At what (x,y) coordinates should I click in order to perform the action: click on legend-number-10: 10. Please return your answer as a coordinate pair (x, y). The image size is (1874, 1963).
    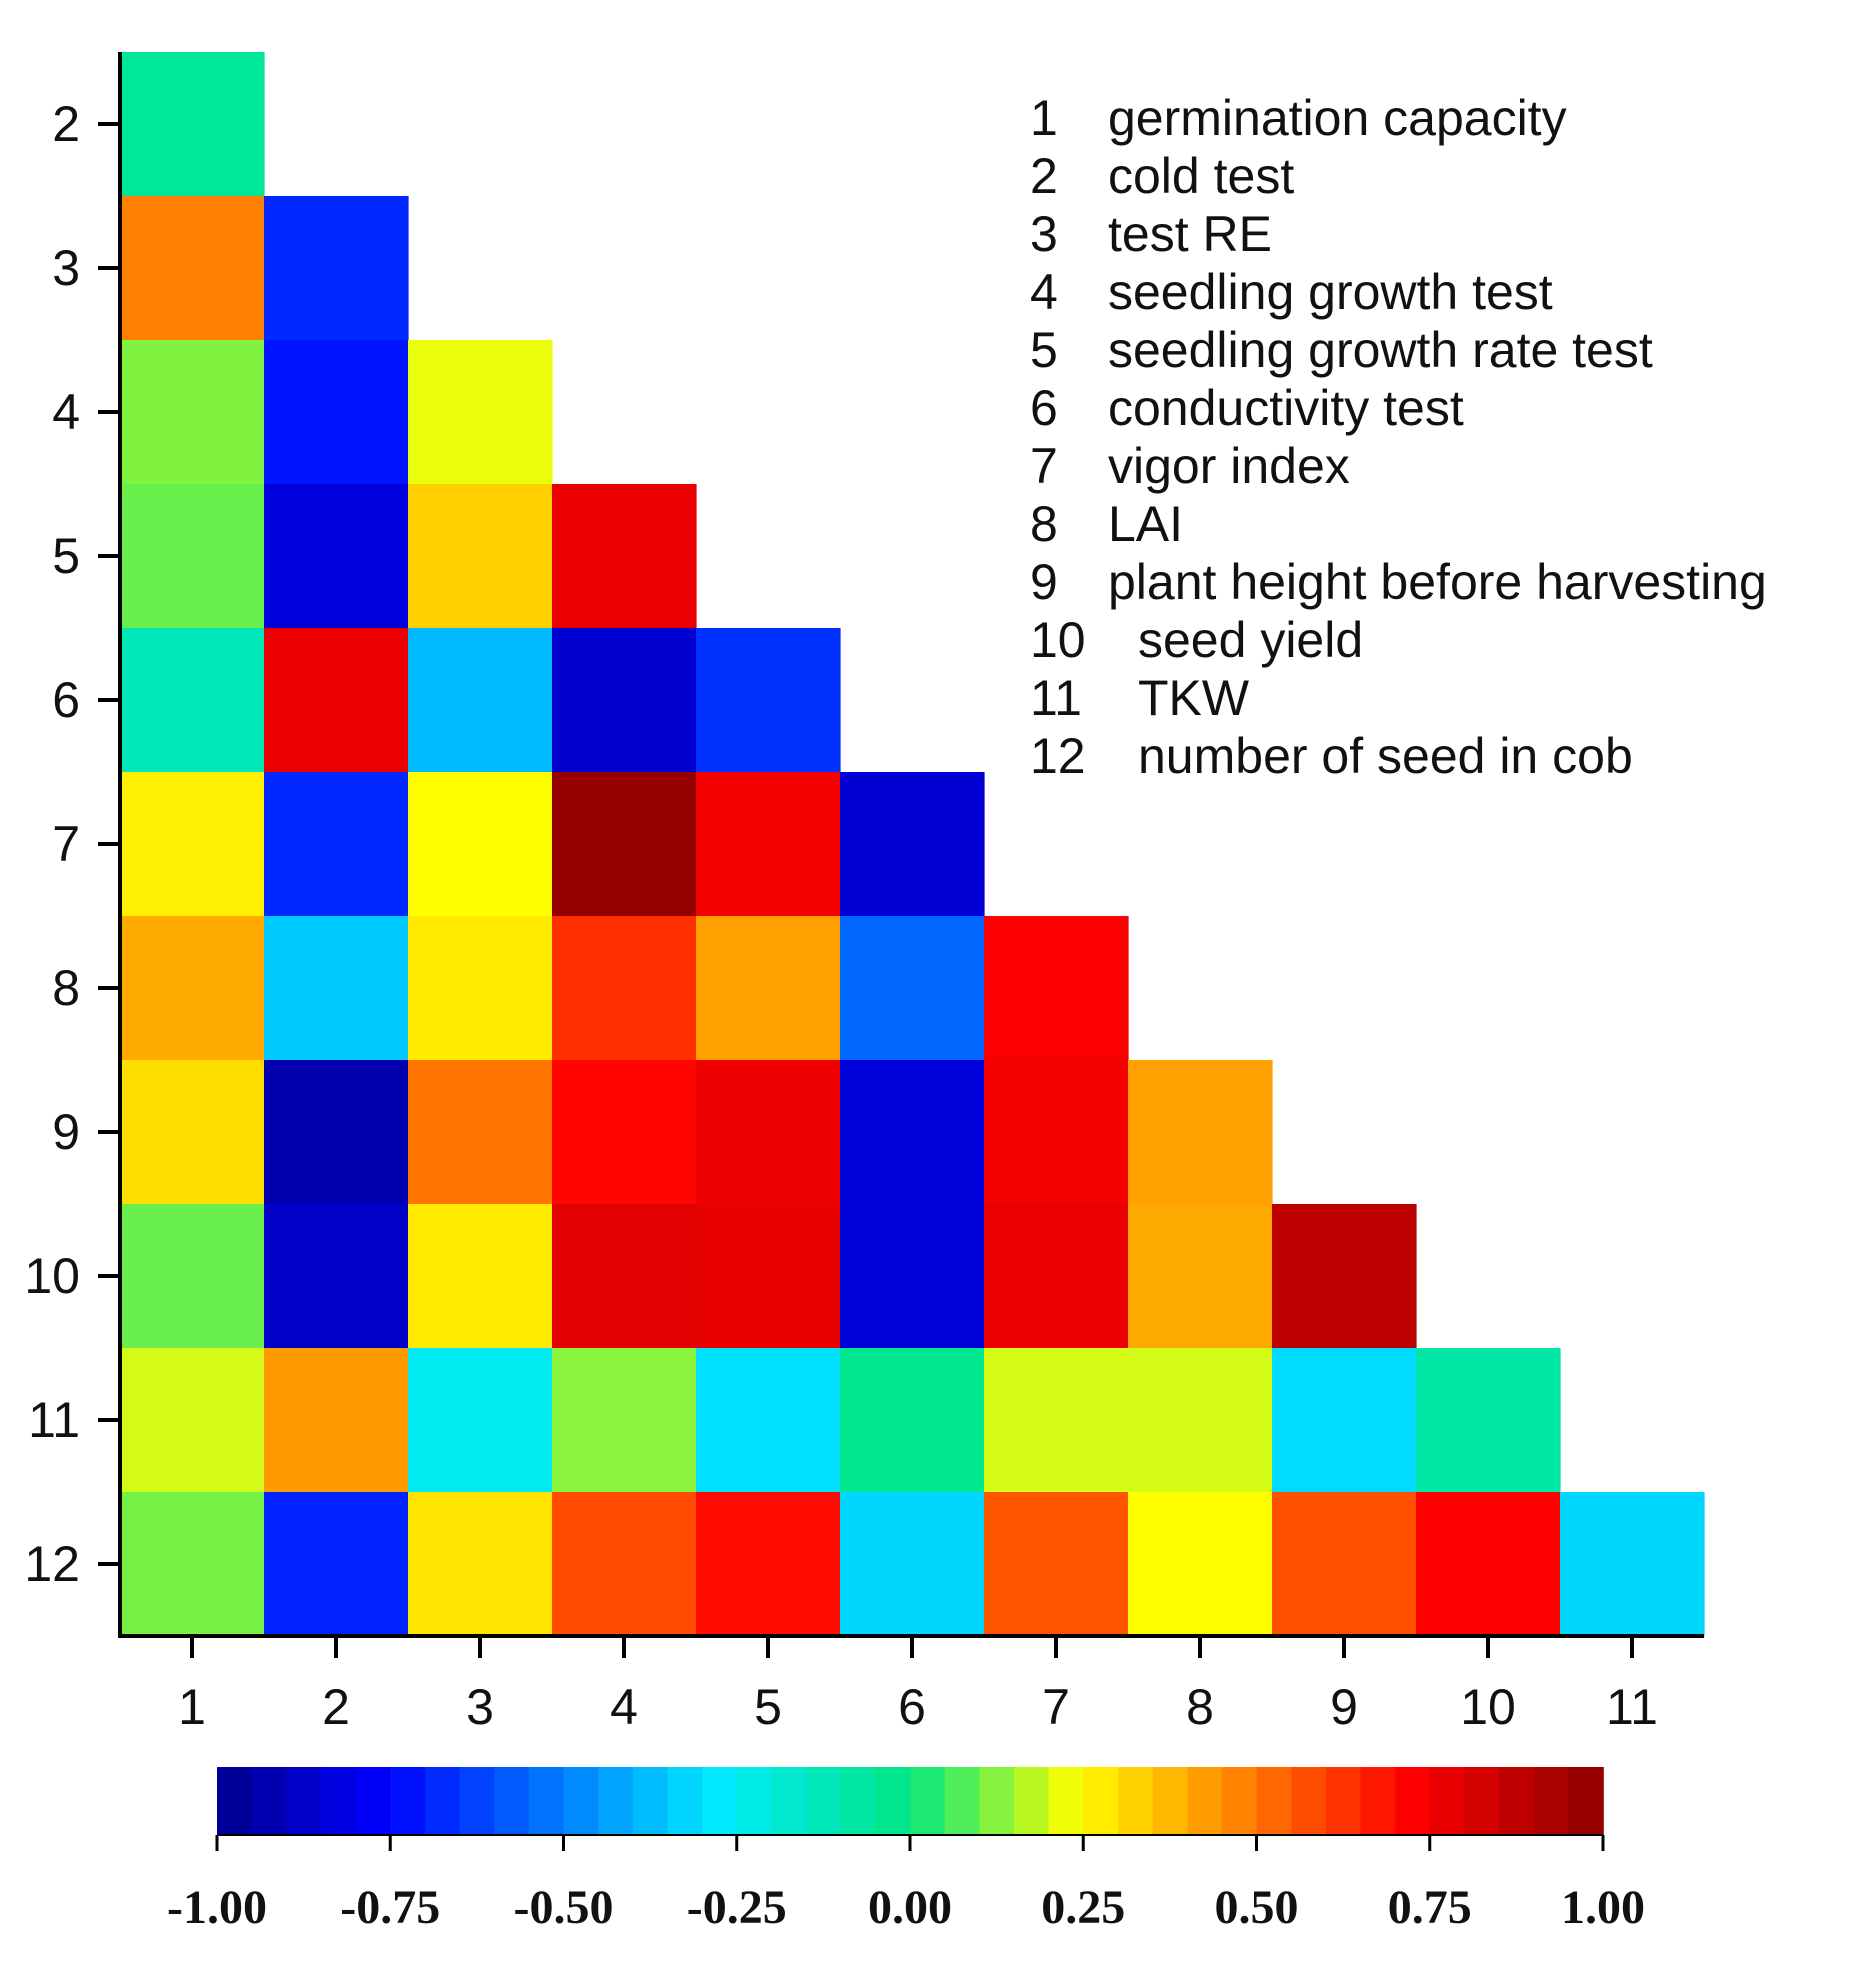
    Looking at the image, I should click on (1058, 640).